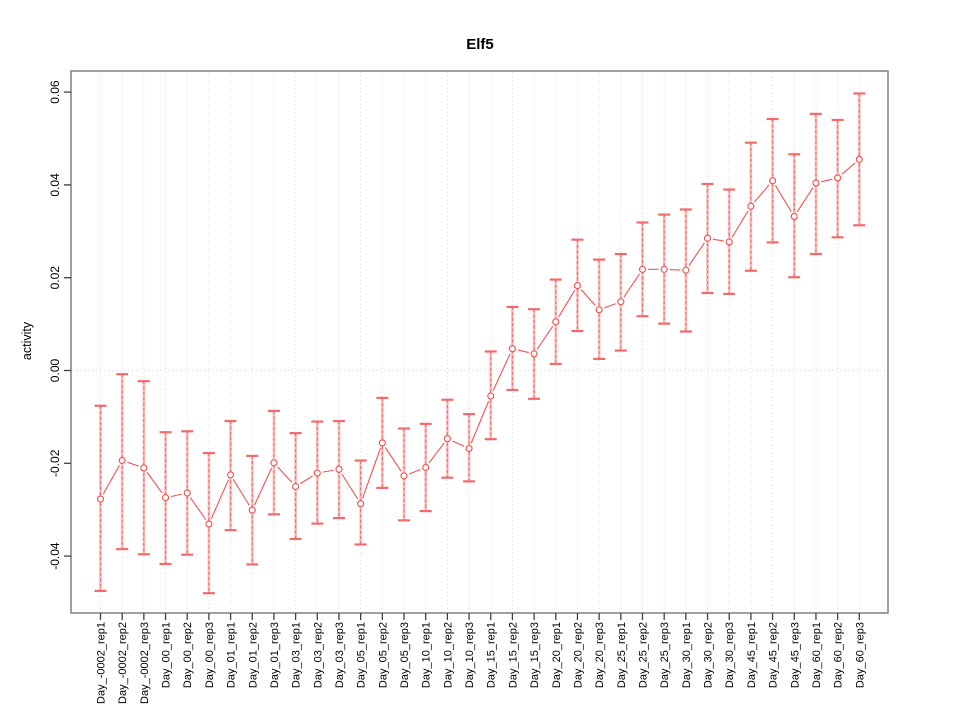  I want to click on x-tick-label: Day_10_rep2, so click(448, 655).